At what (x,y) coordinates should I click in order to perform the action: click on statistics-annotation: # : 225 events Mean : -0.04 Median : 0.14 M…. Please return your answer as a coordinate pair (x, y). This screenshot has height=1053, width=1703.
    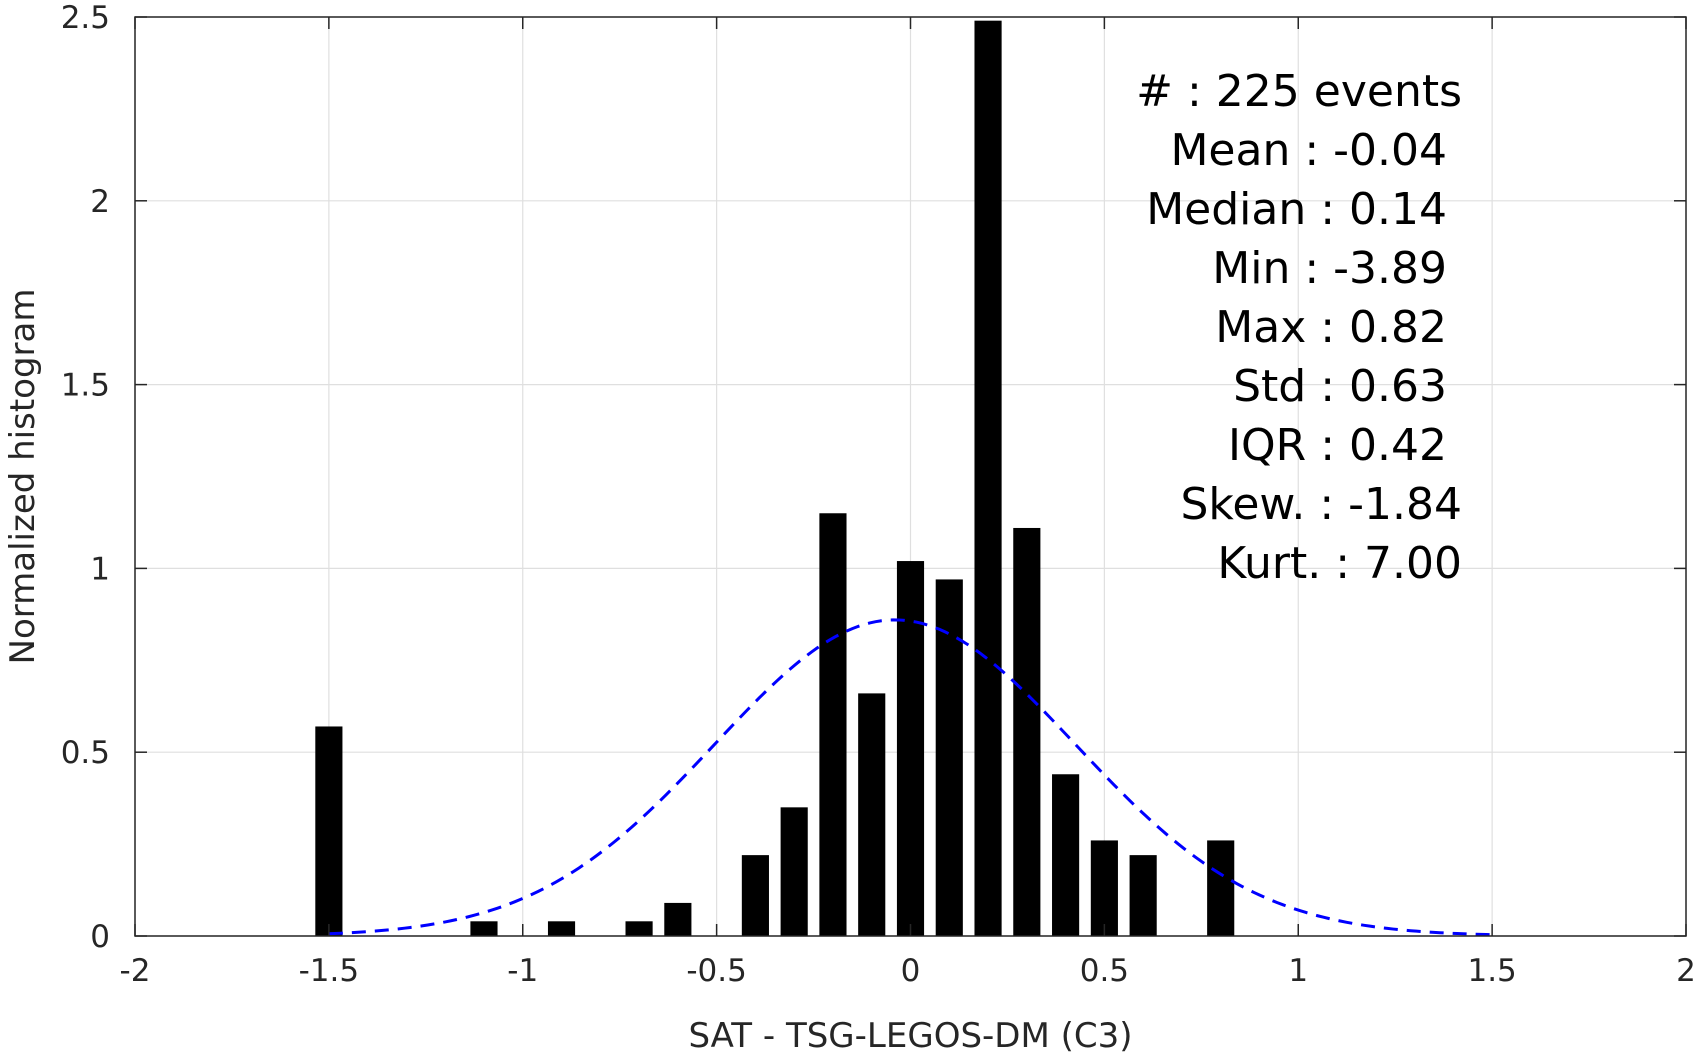
    Looking at the image, I should click on (1299, 327).